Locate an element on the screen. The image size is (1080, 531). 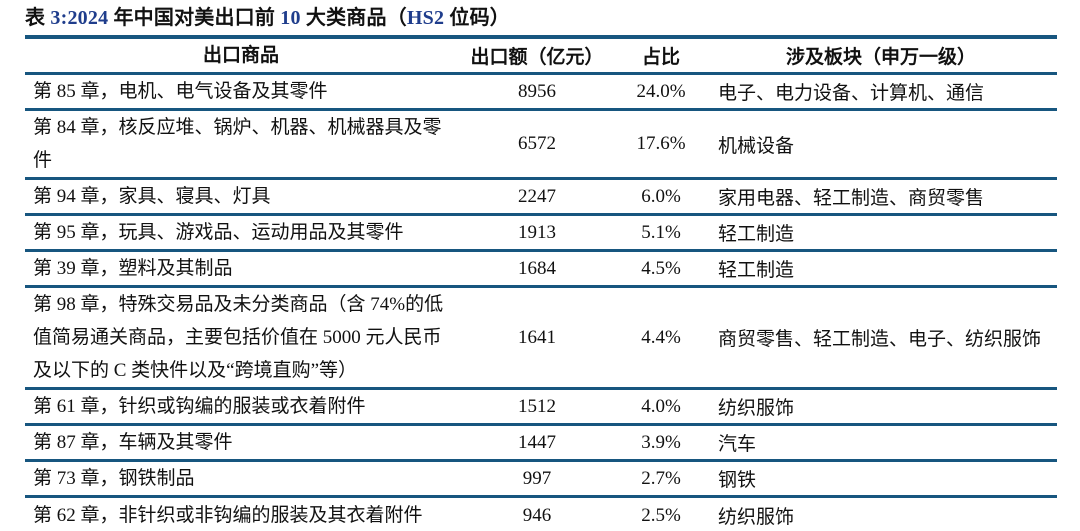
title-number-1: 3:2024 is located at coordinates (79, 18).